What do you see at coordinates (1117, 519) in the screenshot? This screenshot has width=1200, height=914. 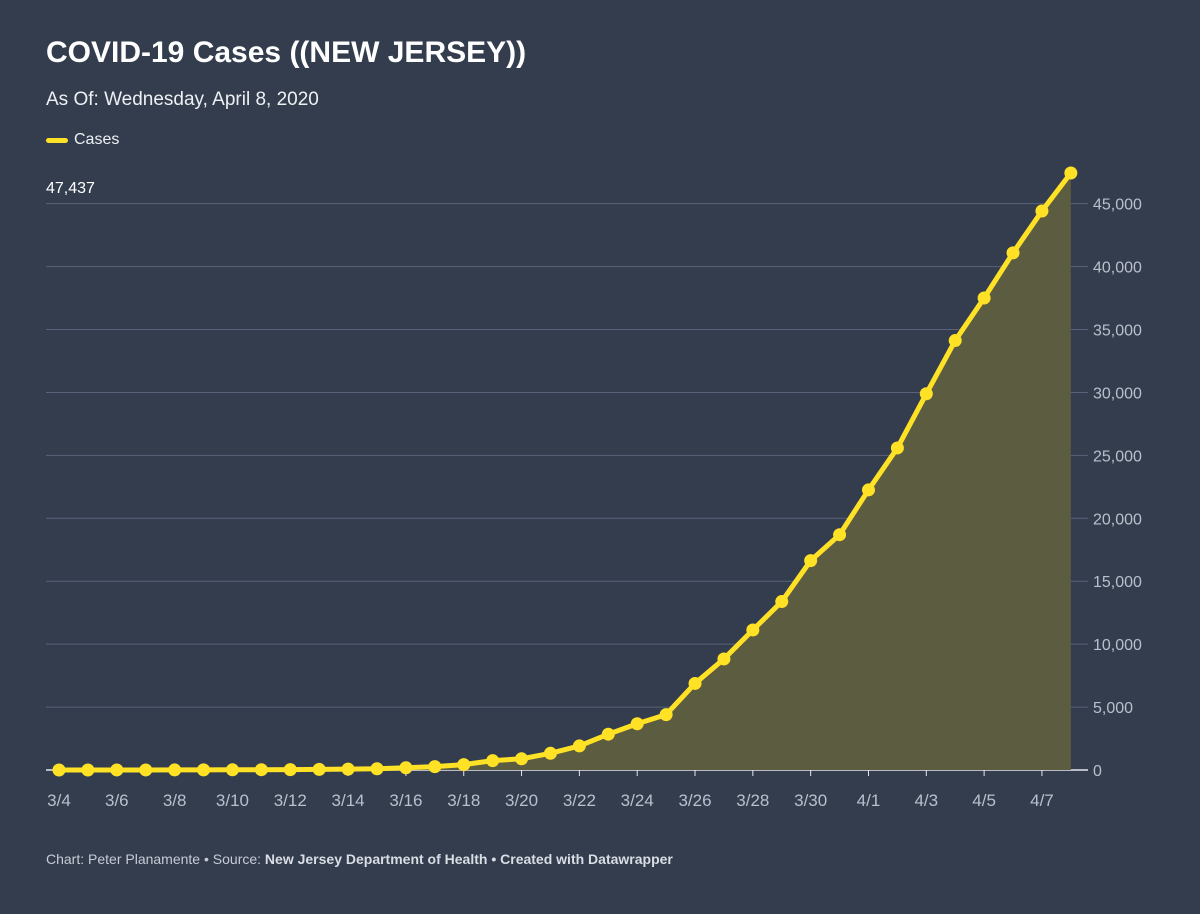 I see `y-tick-label: 20,000` at bounding box center [1117, 519].